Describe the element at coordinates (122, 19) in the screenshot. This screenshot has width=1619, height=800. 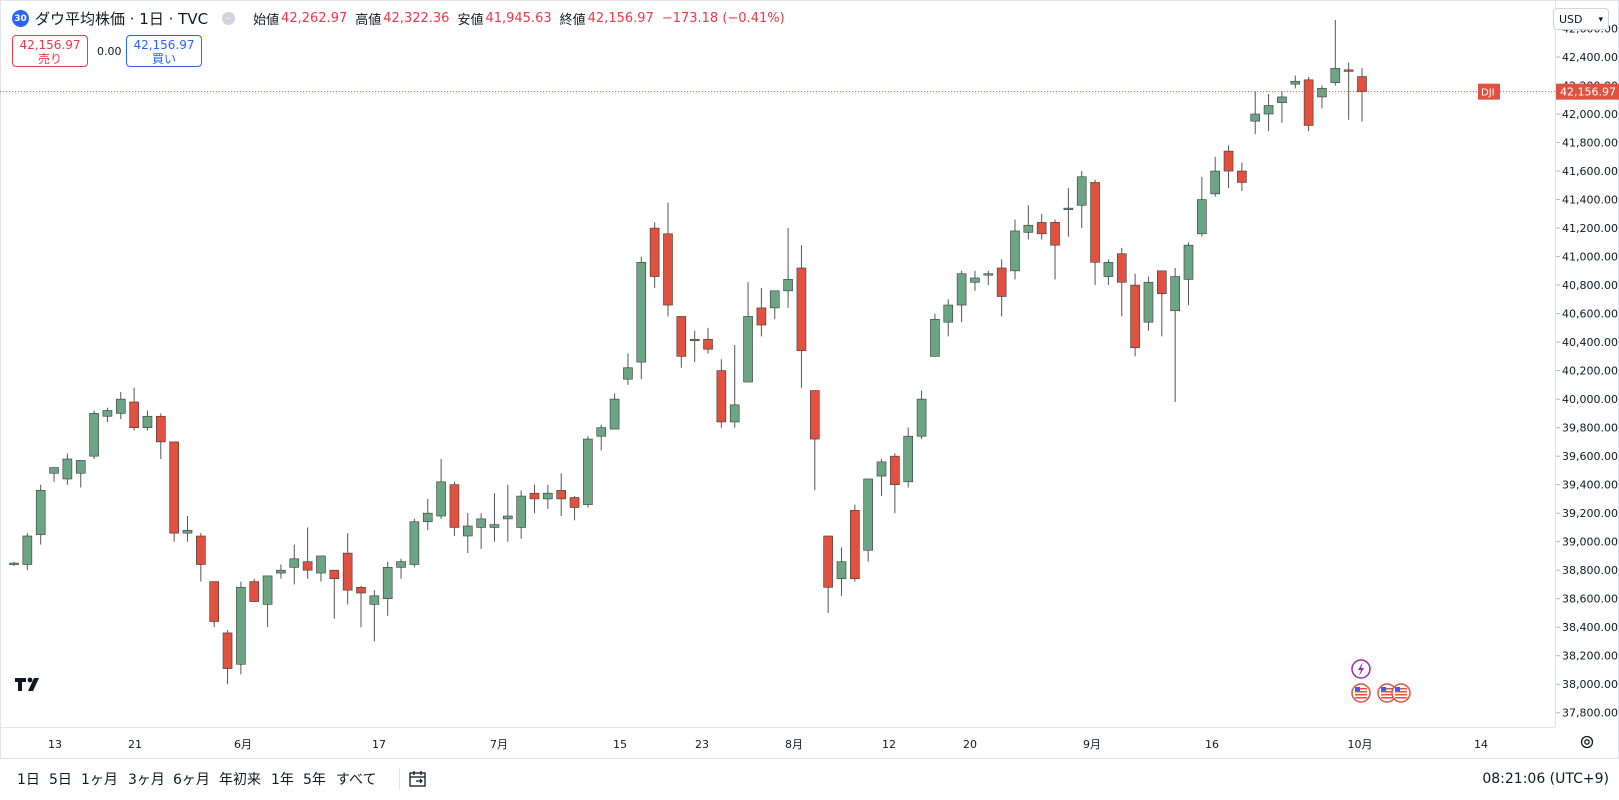
I see `symbol-title: ダウ平均株価 · 1日 · TVC` at that location.